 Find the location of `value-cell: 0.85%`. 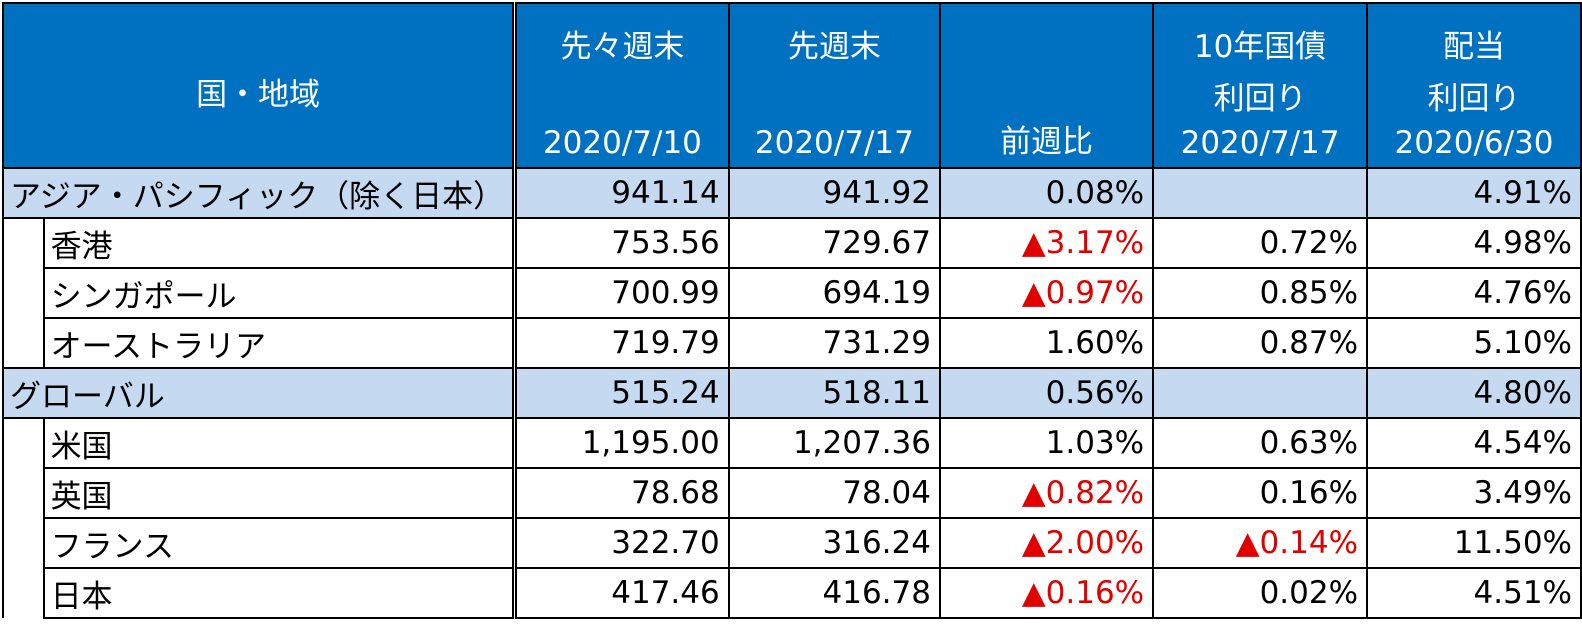

value-cell: 0.85% is located at coordinates (1260, 293).